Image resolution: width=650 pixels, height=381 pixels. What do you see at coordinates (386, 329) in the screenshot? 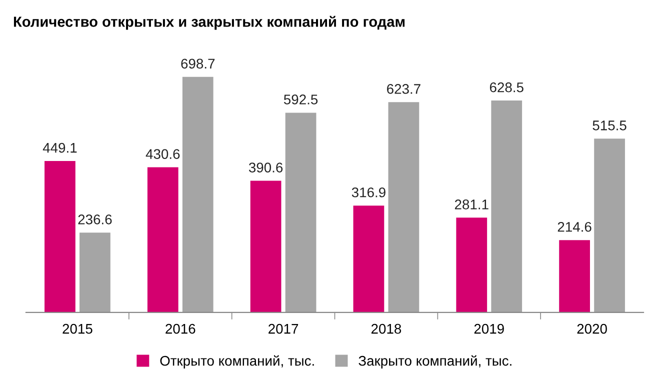
I see `x-tick-label: 2018` at bounding box center [386, 329].